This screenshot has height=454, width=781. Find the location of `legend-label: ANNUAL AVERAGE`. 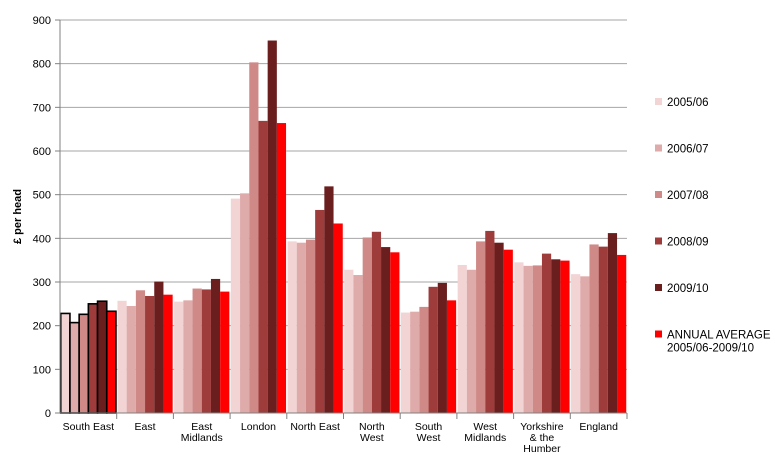

legend-label: ANNUAL AVERAGE is located at coordinates (719, 336).